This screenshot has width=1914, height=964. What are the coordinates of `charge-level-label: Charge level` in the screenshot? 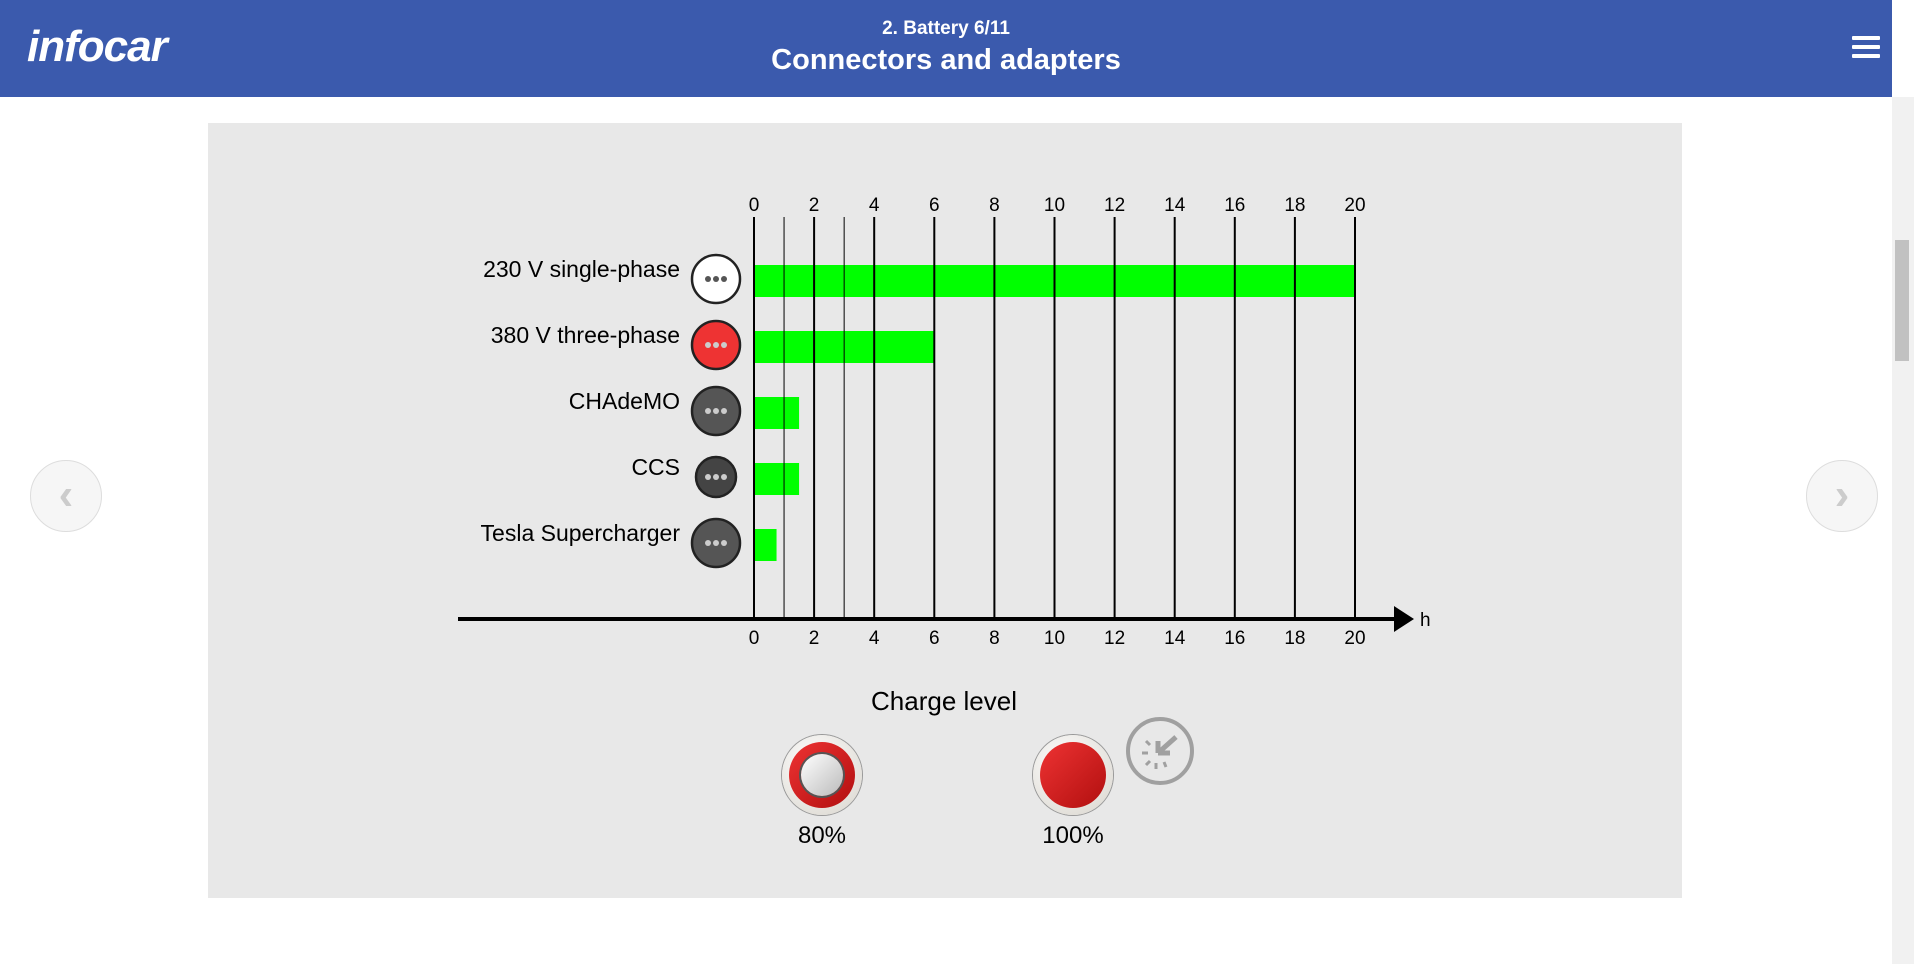 It's located at (944, 701).